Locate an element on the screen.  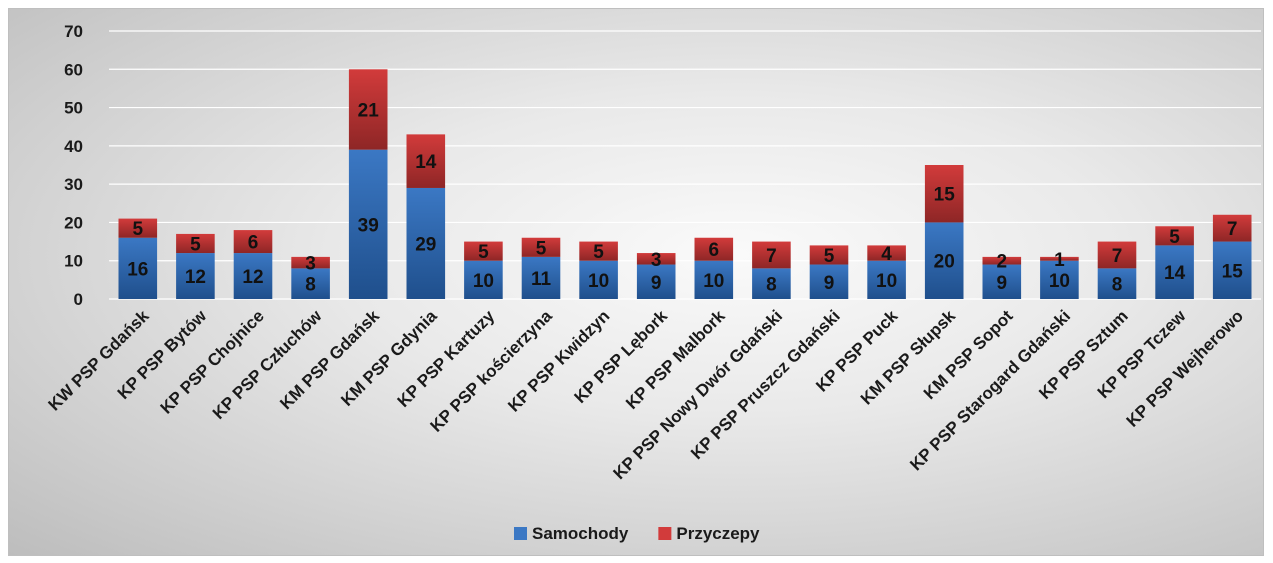
data-label: 29 is located at coordinates (425, 244).